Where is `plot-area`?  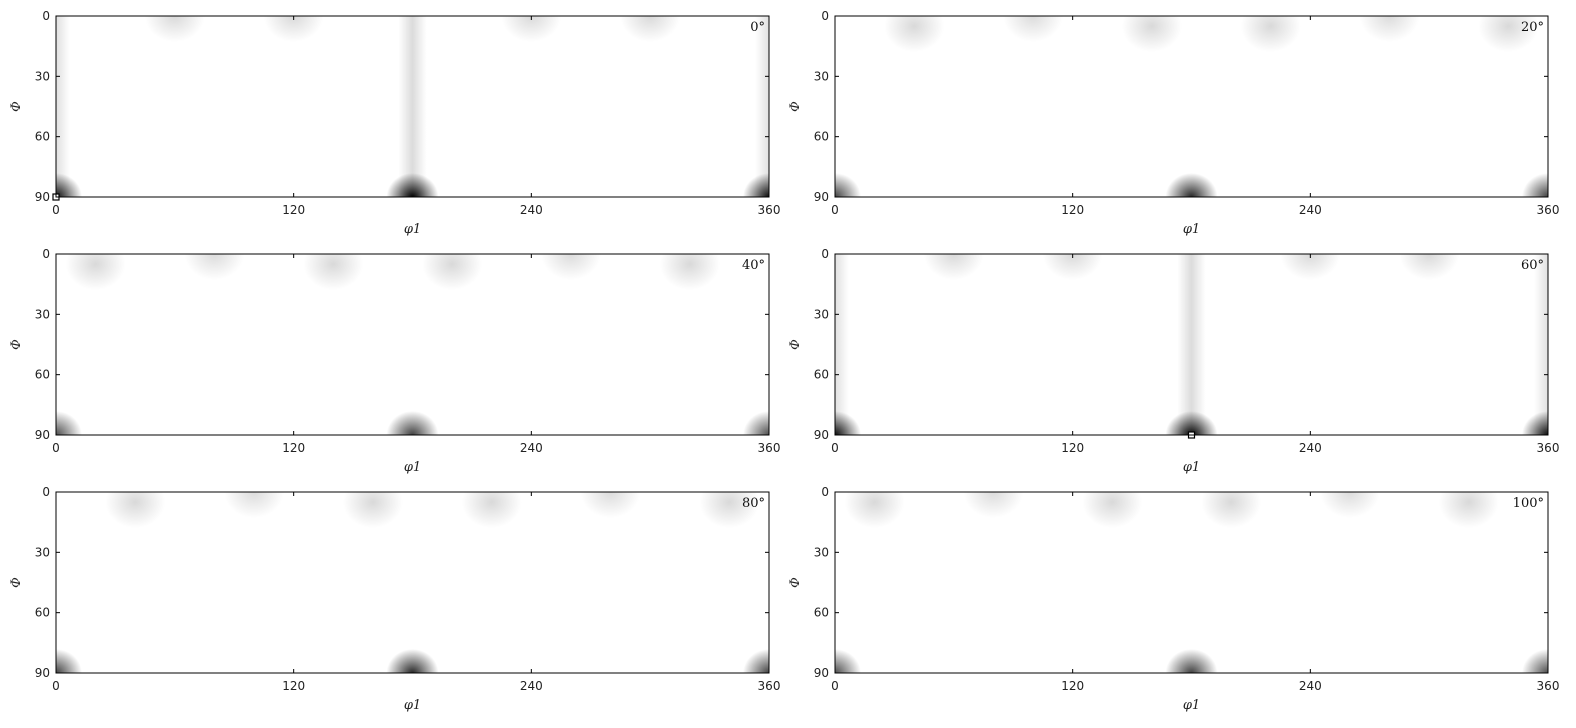
plot-area is located at coordinates (1191, 106).